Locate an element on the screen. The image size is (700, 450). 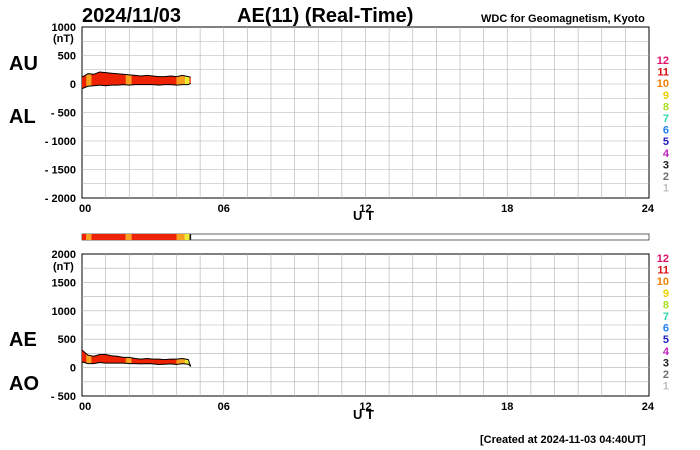
au-label: AU is located at coordinates (23, 64).